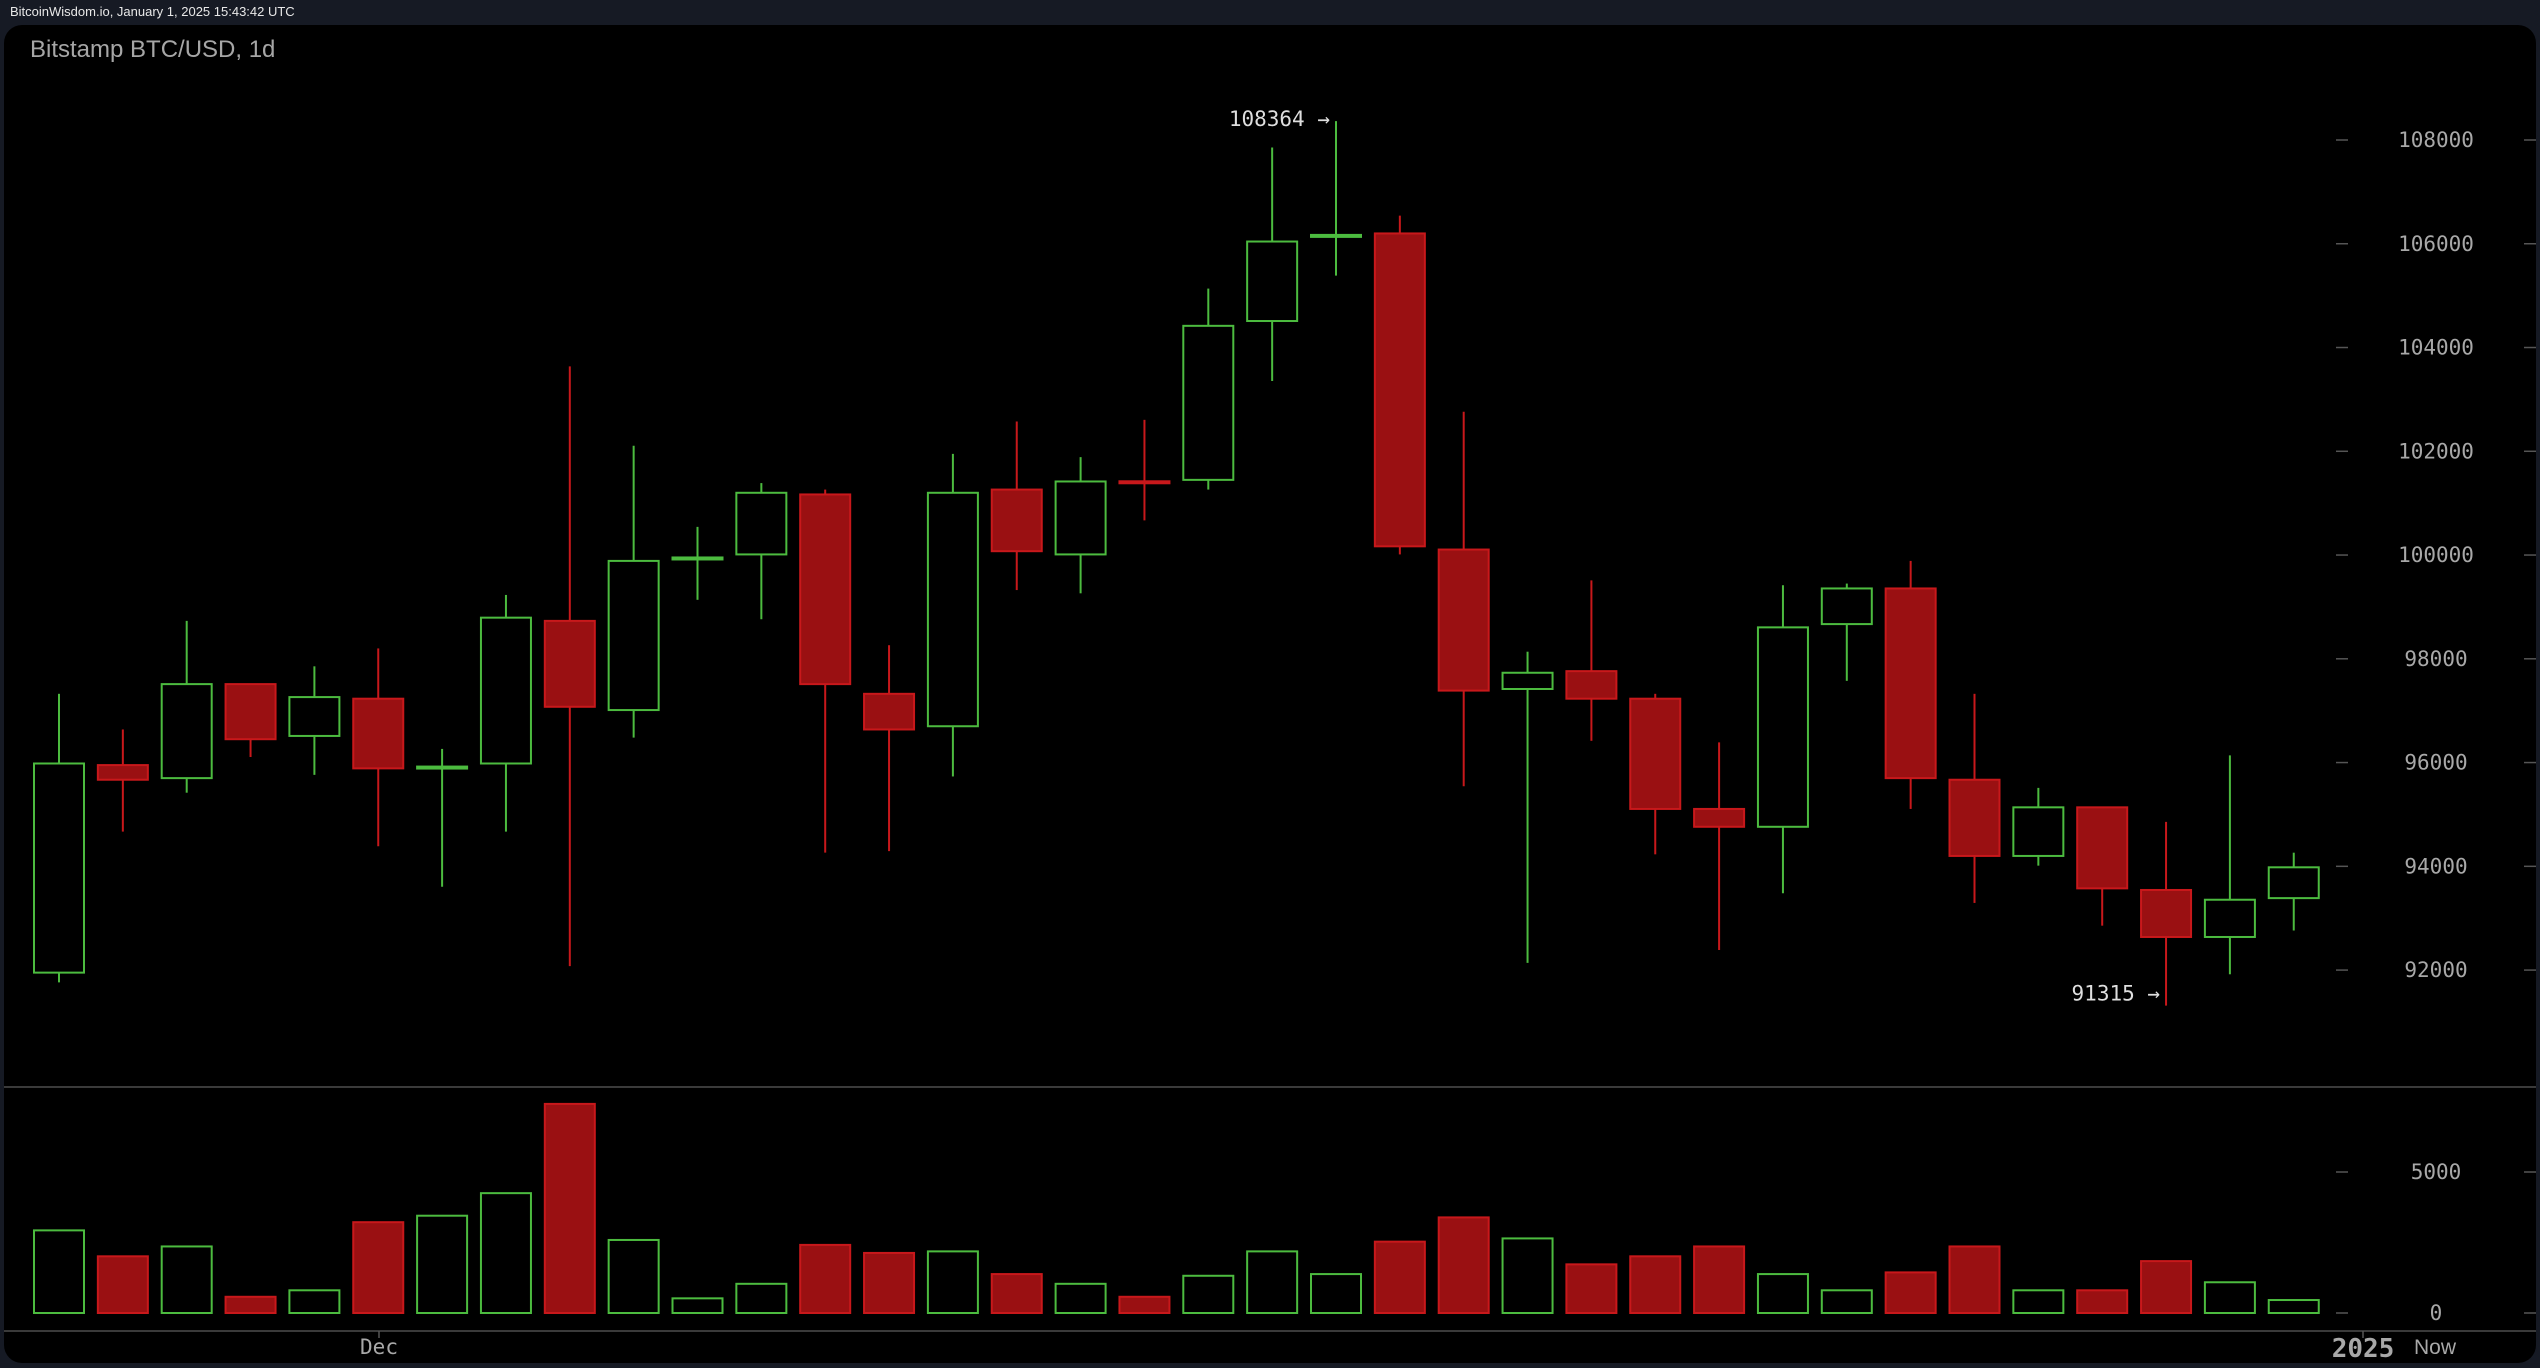 The width and height of the screenshot is (2540, 1368). What do you see at coordinates (1176, 1208) in the screenshot?
I see `volume-bars` at bounding box center [1176, 1208].